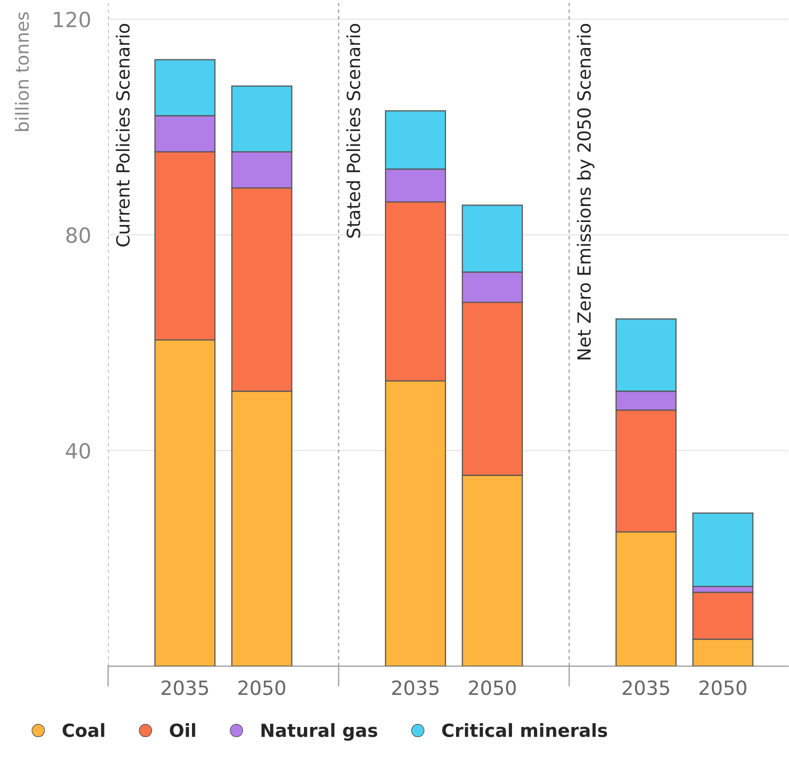 The image size is (789, 757). I want to click on legend-label: Critical minerals, so click(525, 730).